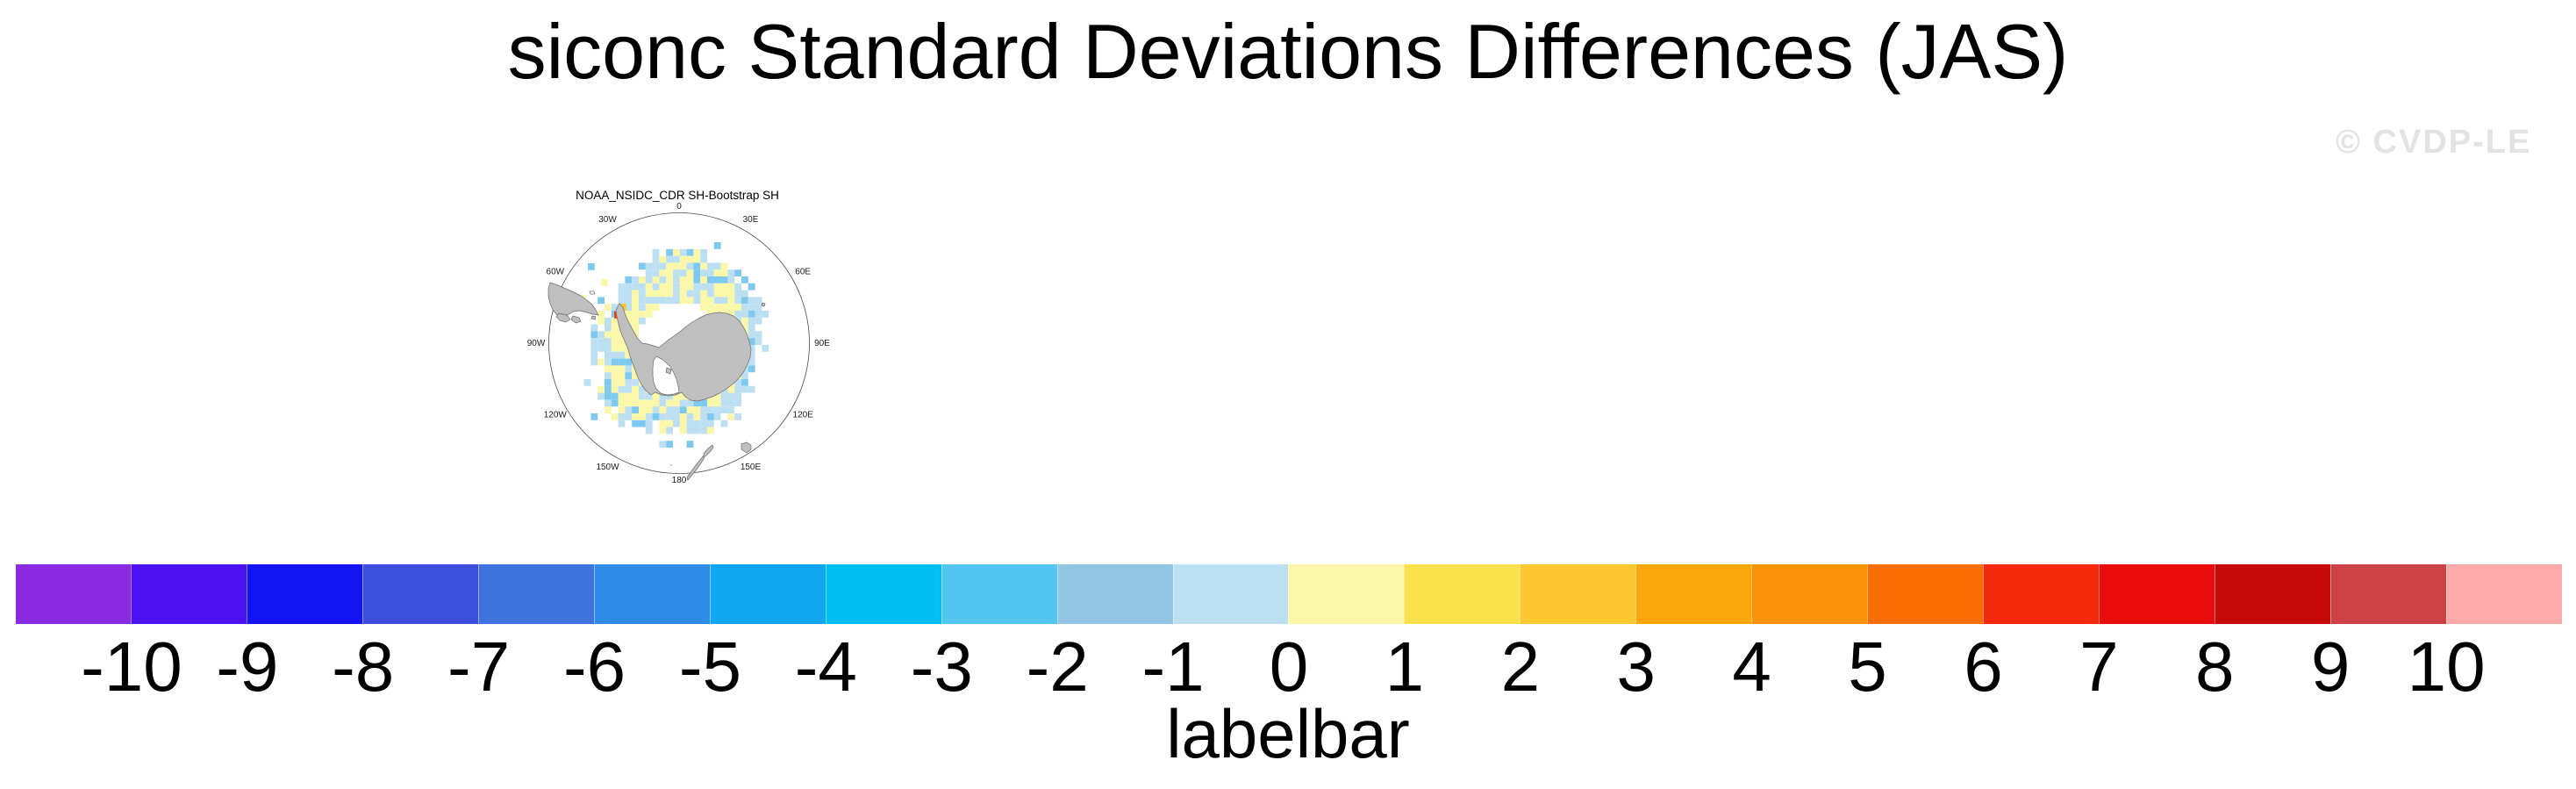 The height and width of the screenshot is (789, 2576). What do you see at coordinates (607, 467) in the screenshot?
I see `lon-label-150W: 150W` at bounding box center [607, 467].